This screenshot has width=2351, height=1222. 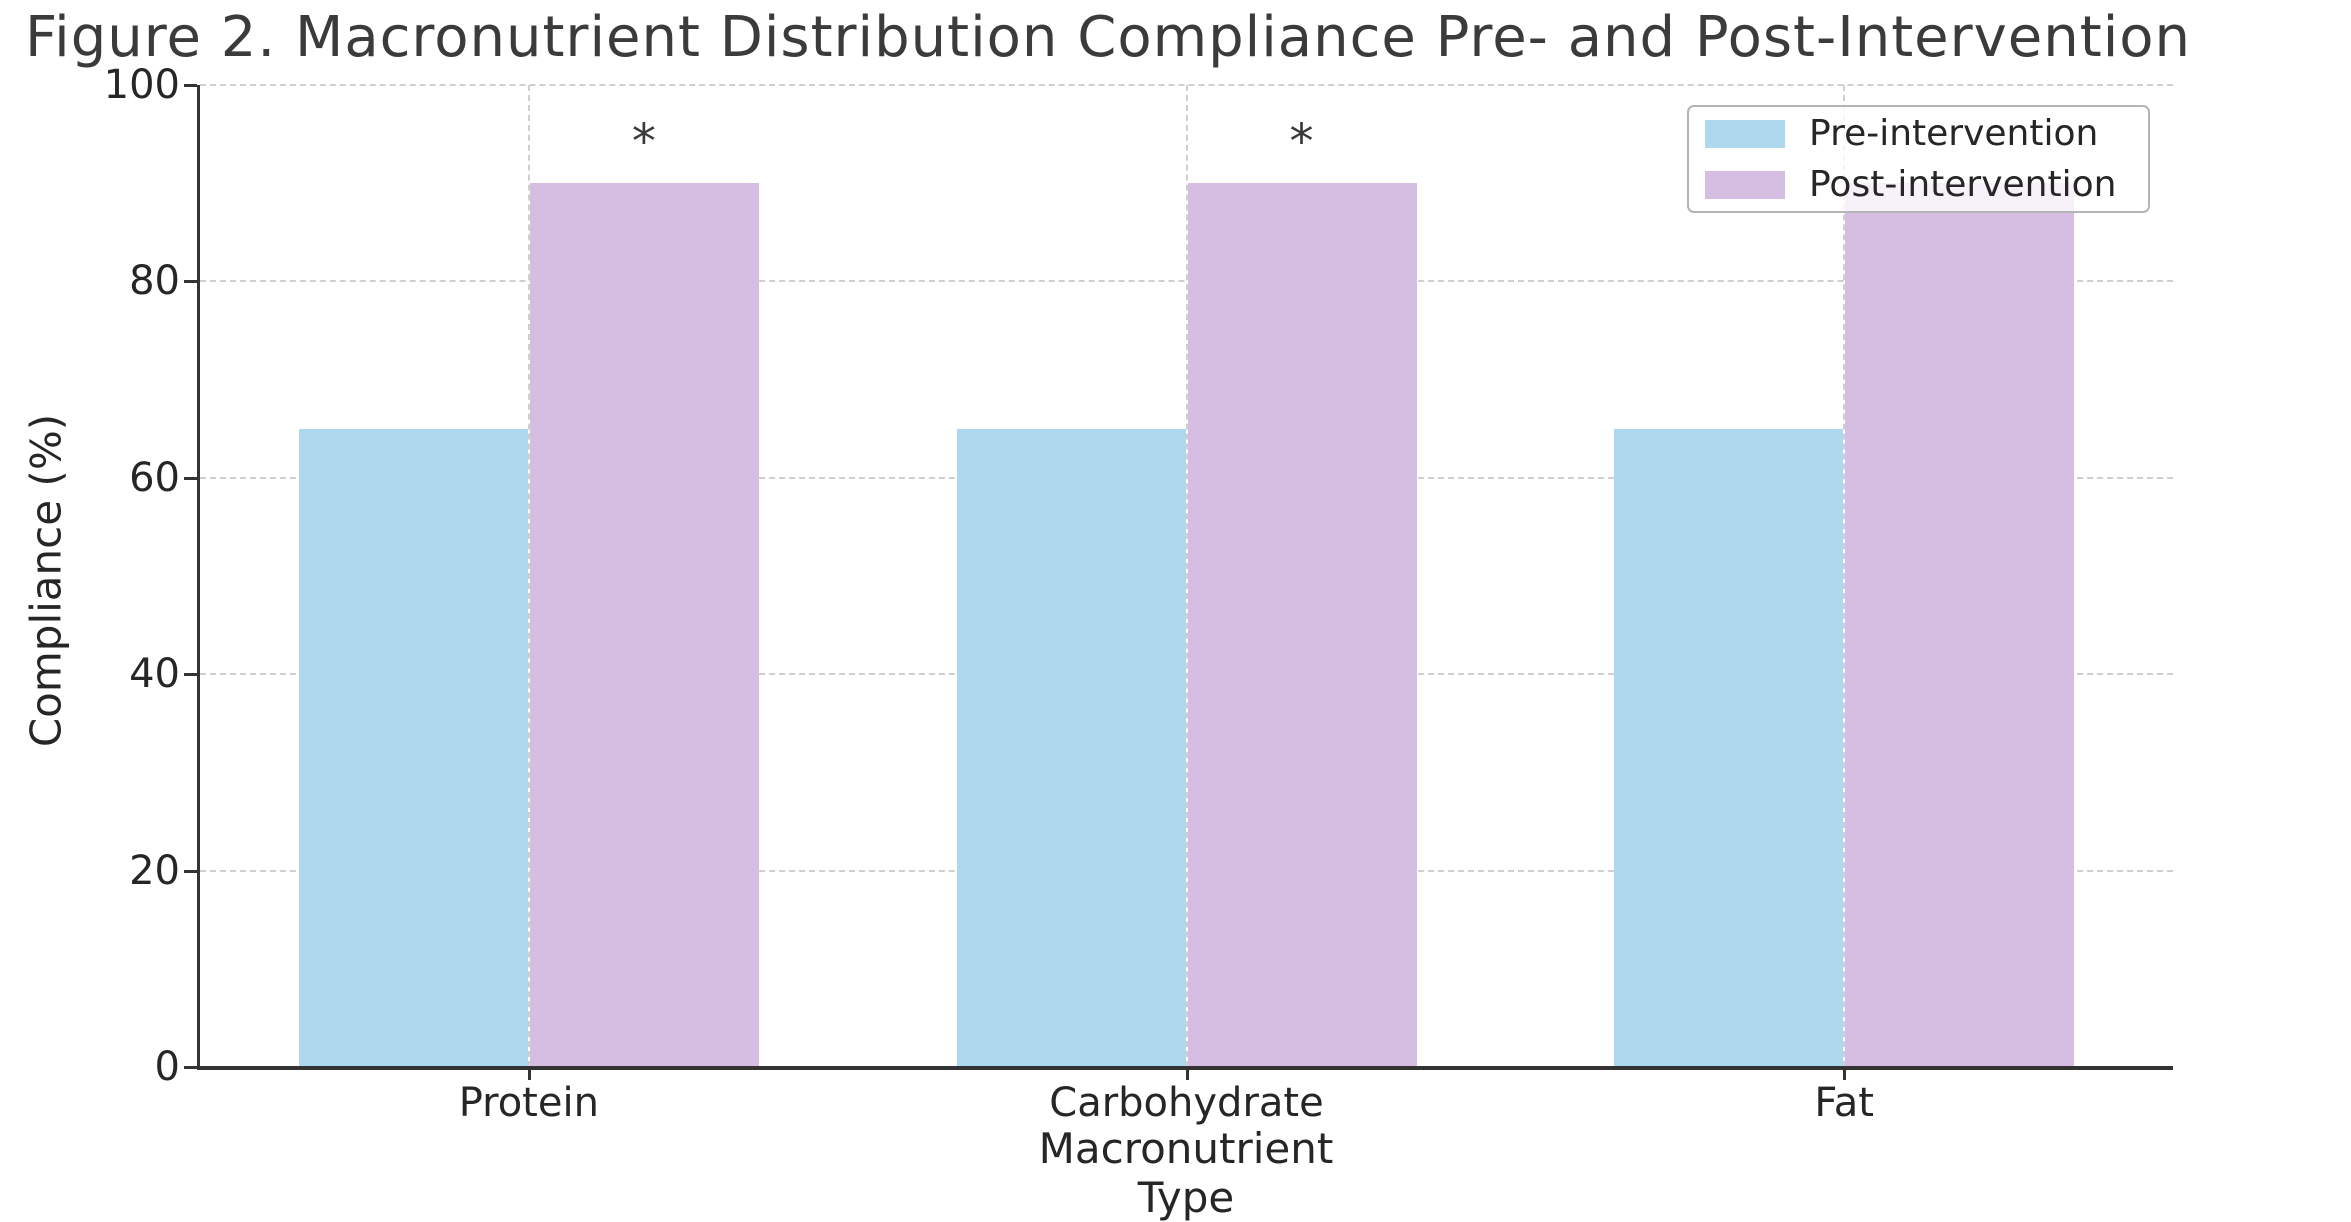 I want to click on bar-post-intervention-protein, so click(x=644, y=625).